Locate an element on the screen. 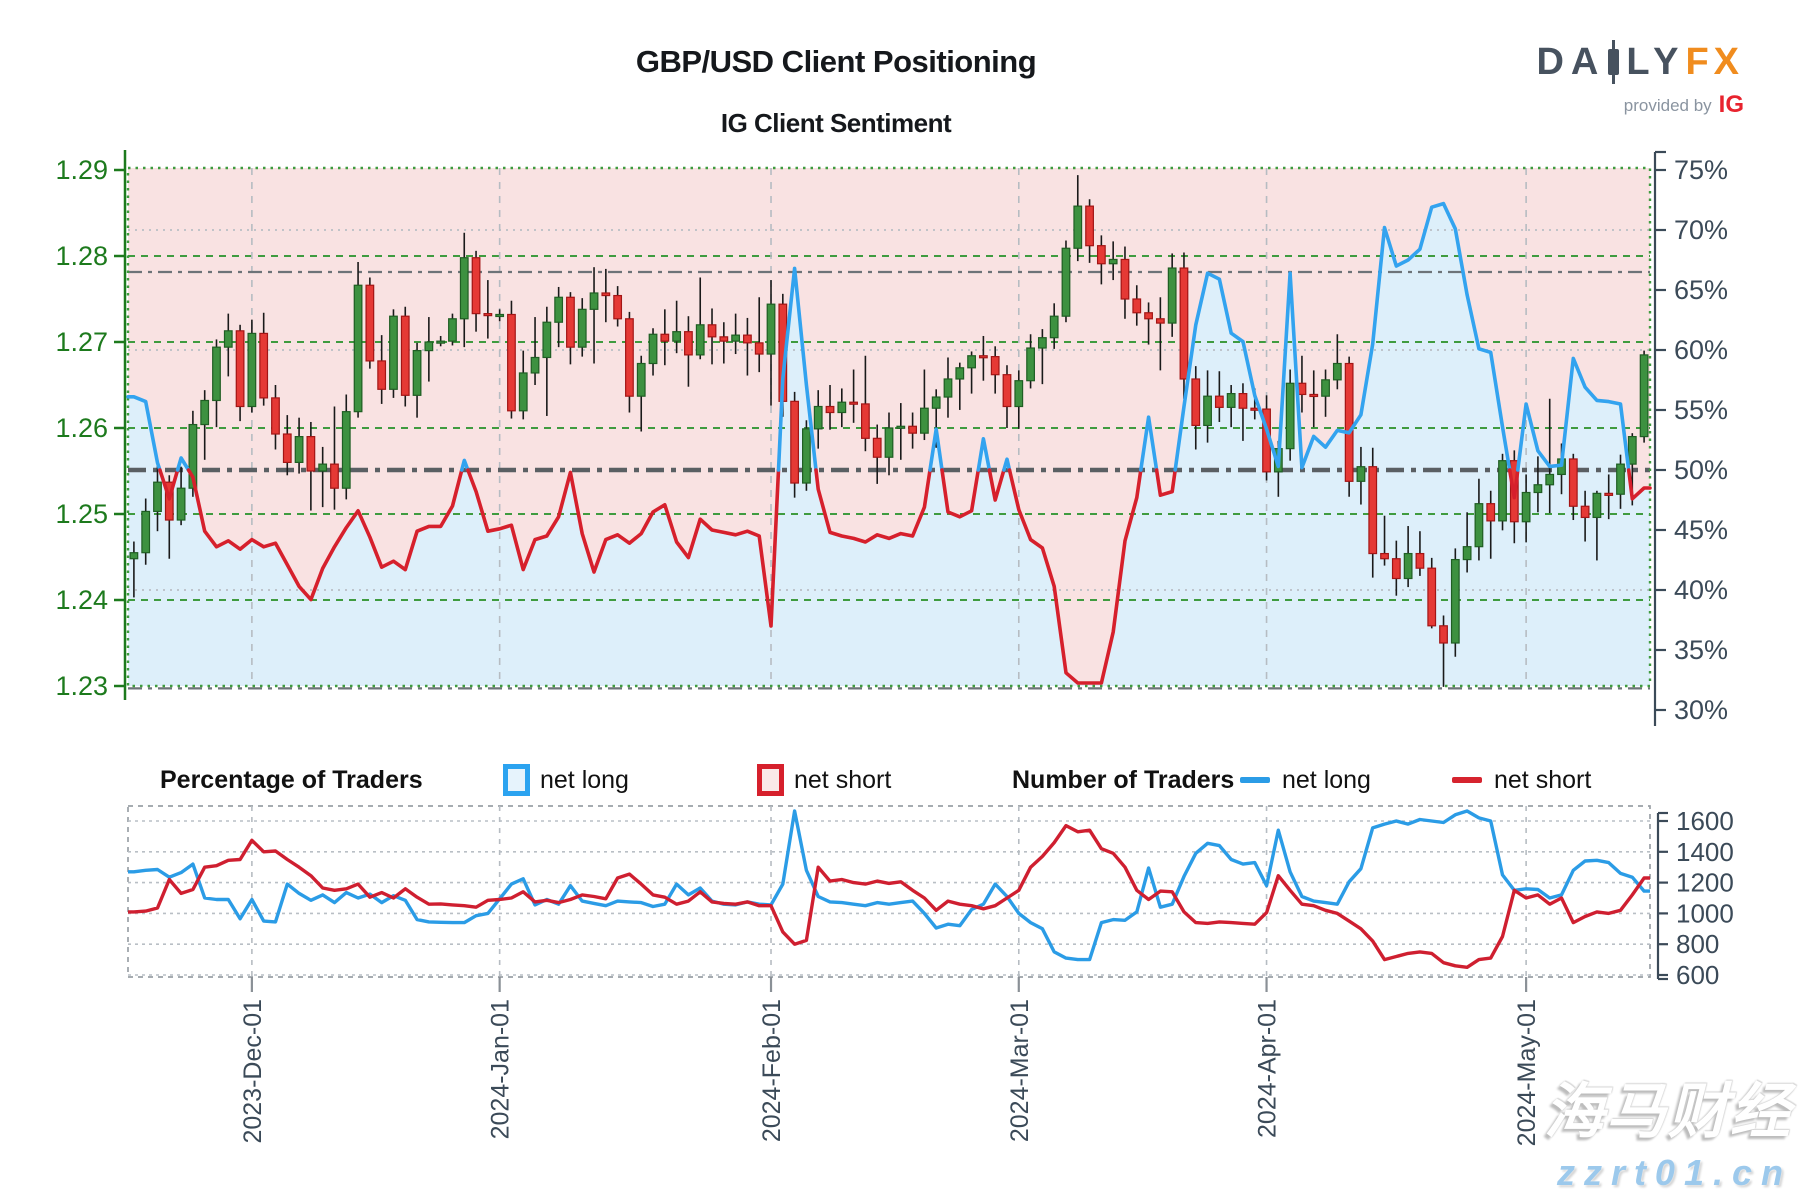 The width and height of the screenshot is (1800, 1200). pct-tick-label: 75% is located at coordinates (1701, 170).